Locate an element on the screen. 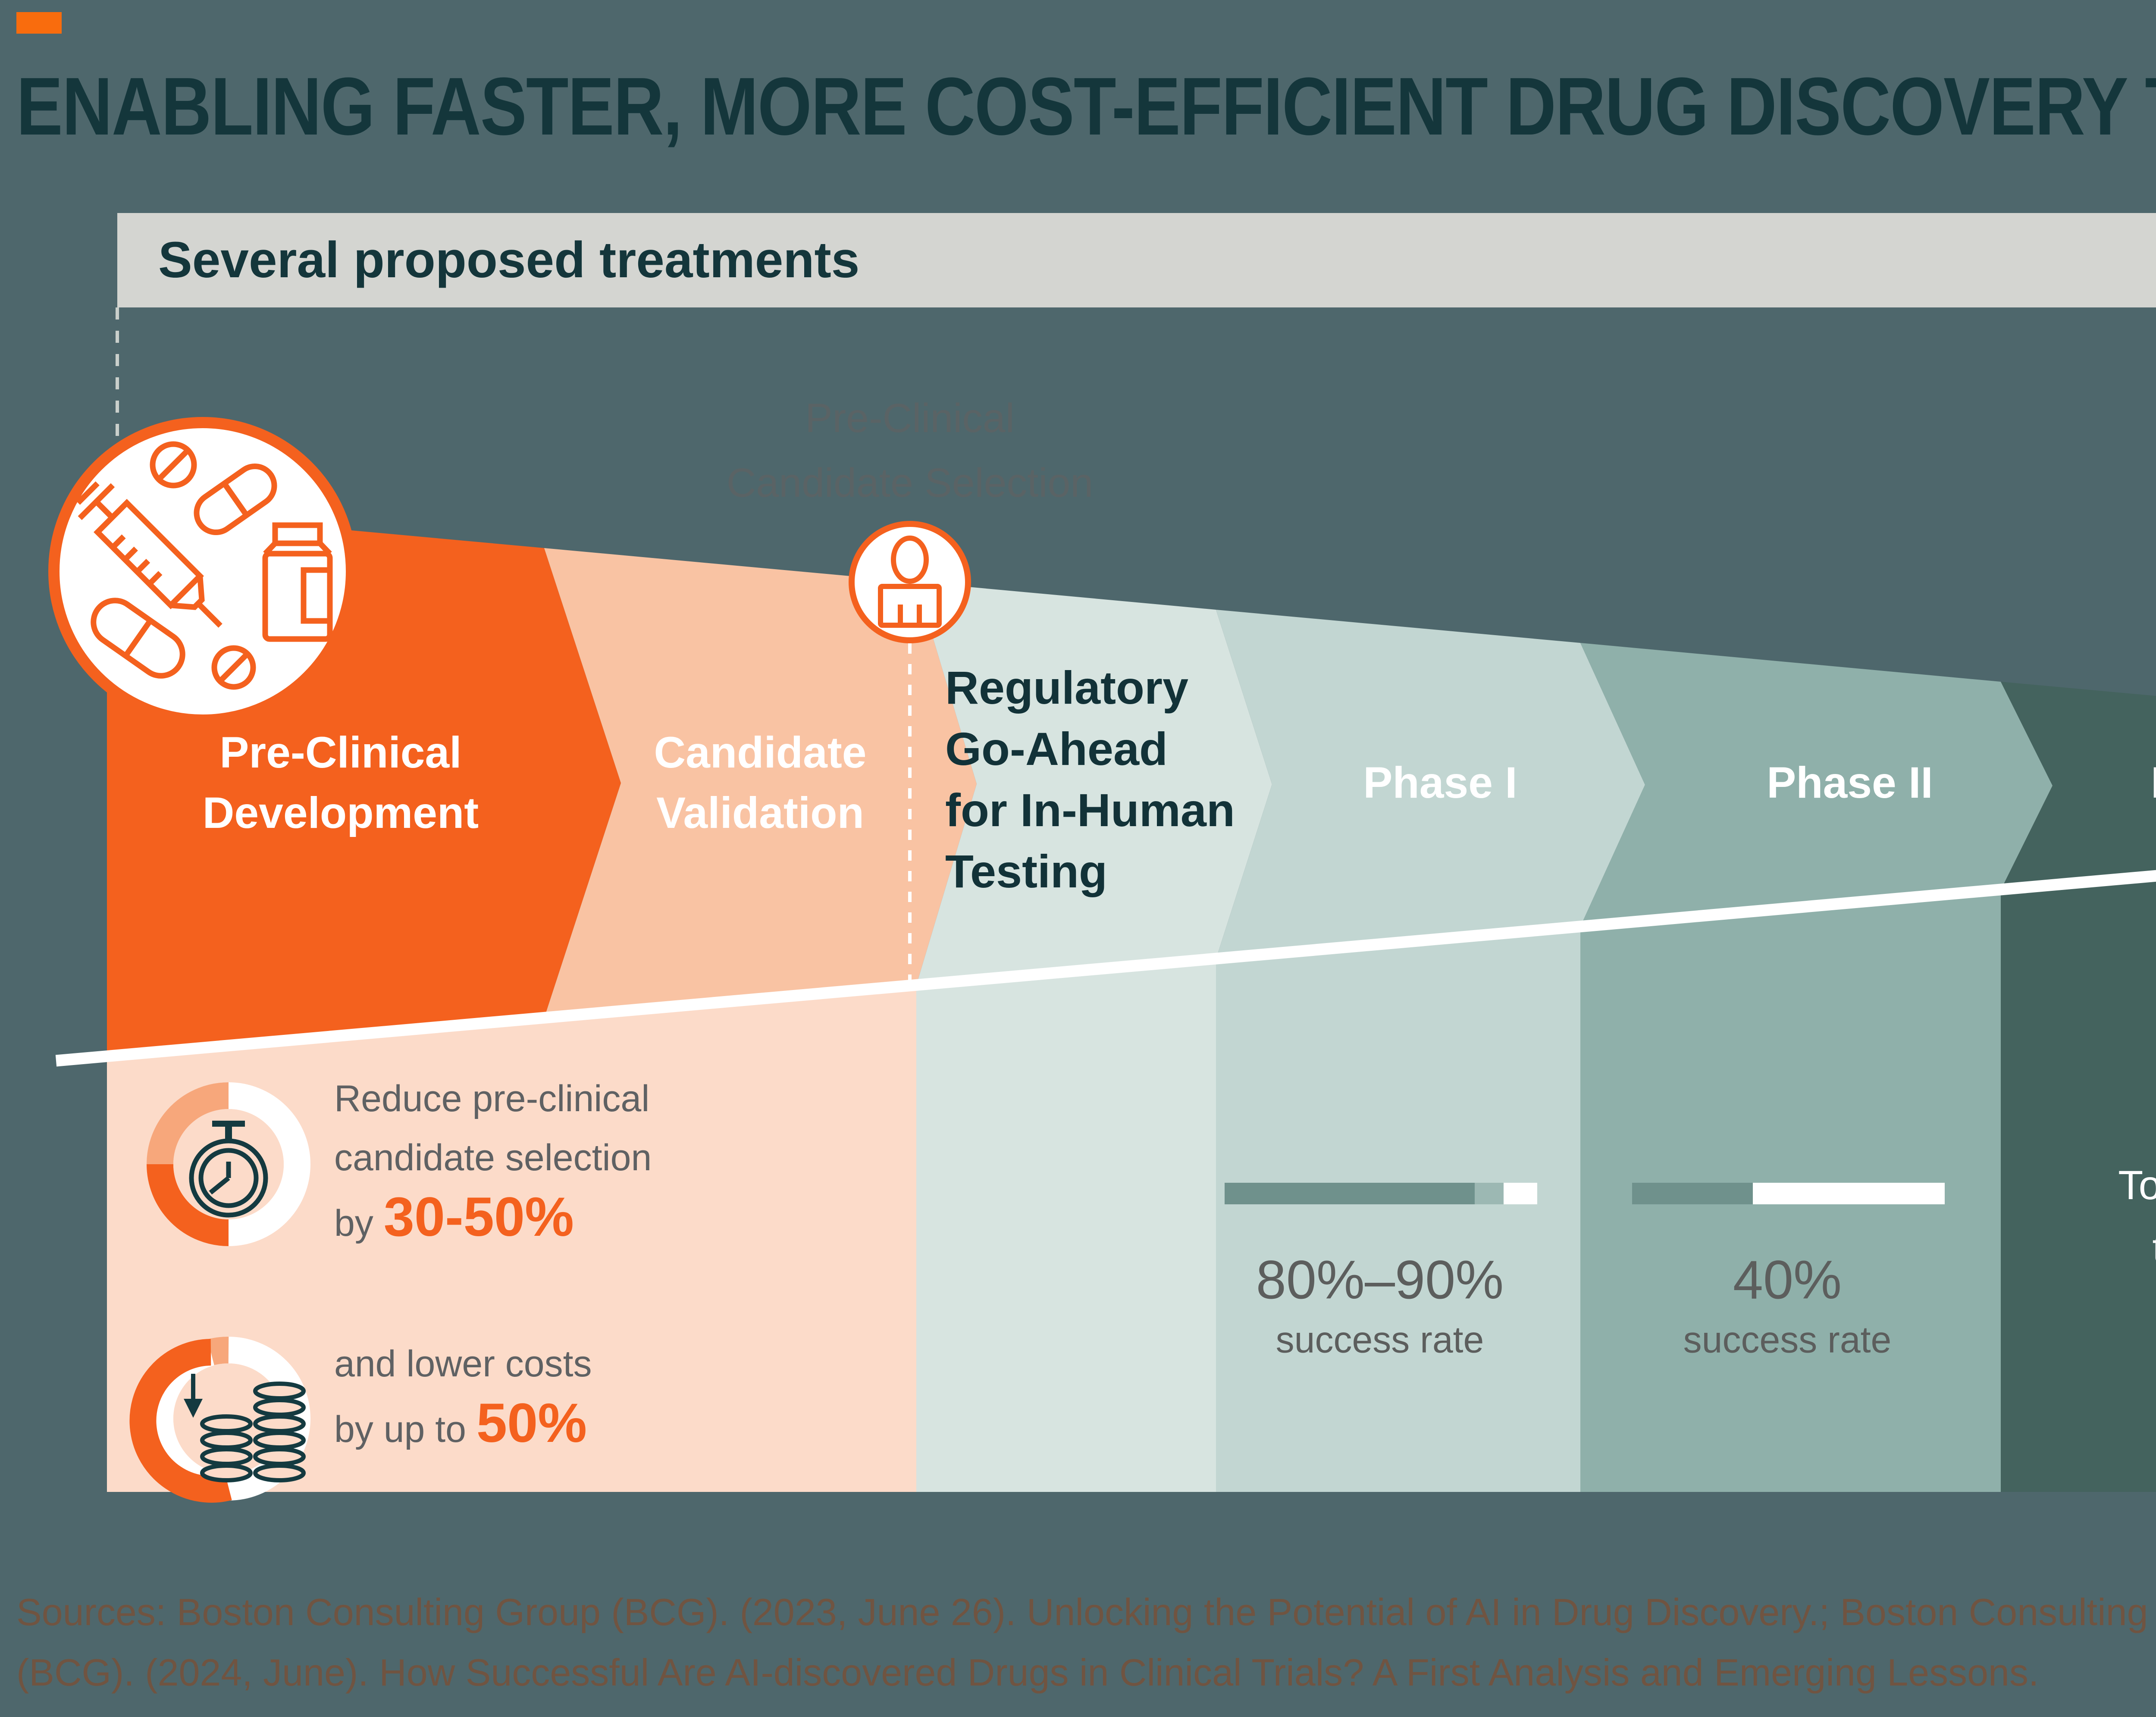 This screenshot has width=2156, height=1717. column-phase3 is located at coordinates (2078, 1184).